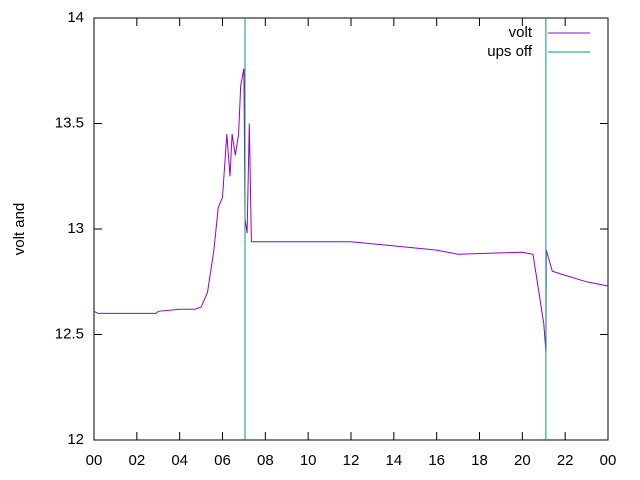 Image resolution: width=640 pixels, height=480 pixels. Describe the element at coordinates (521, 32) in the screenshot. I see `legend-label: volt` at that location.